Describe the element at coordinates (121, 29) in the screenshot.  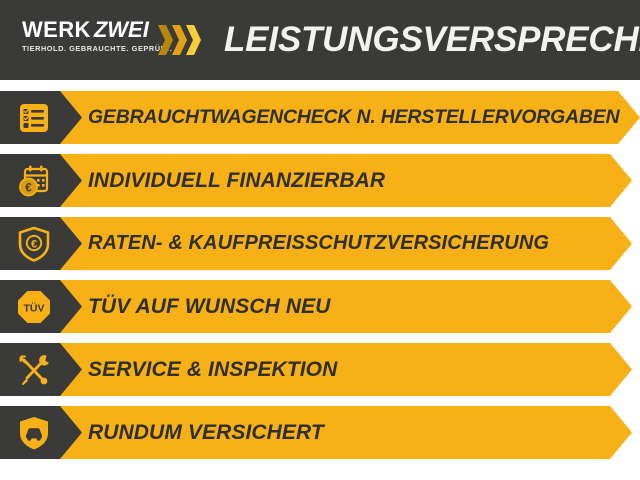
I see `logo-word-zwei: ZWEI` at that location.